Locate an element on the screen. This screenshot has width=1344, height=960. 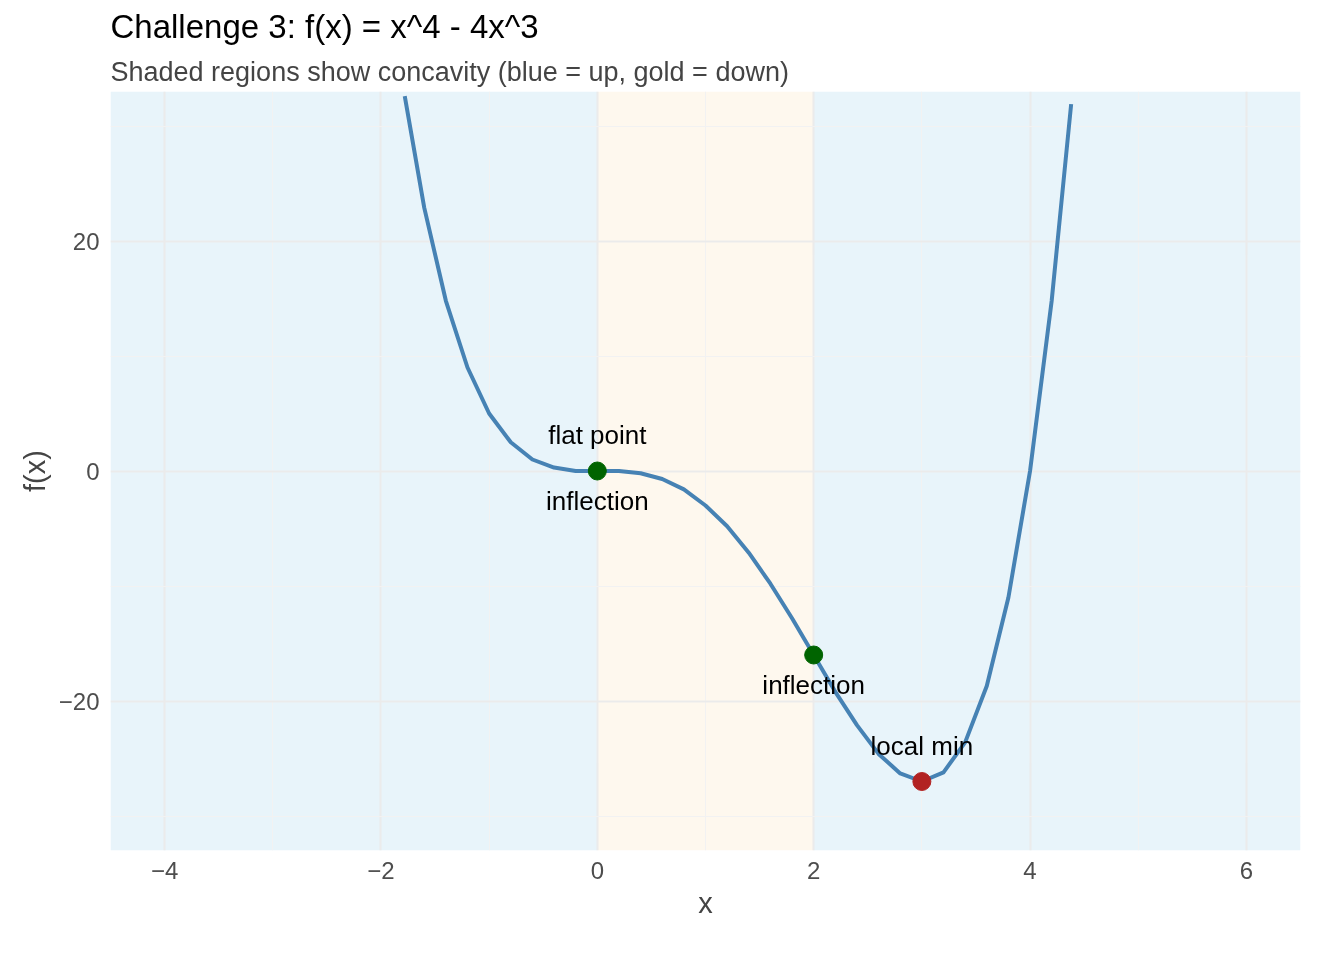
x-axis-title: x is located at coordinates (706, 902).